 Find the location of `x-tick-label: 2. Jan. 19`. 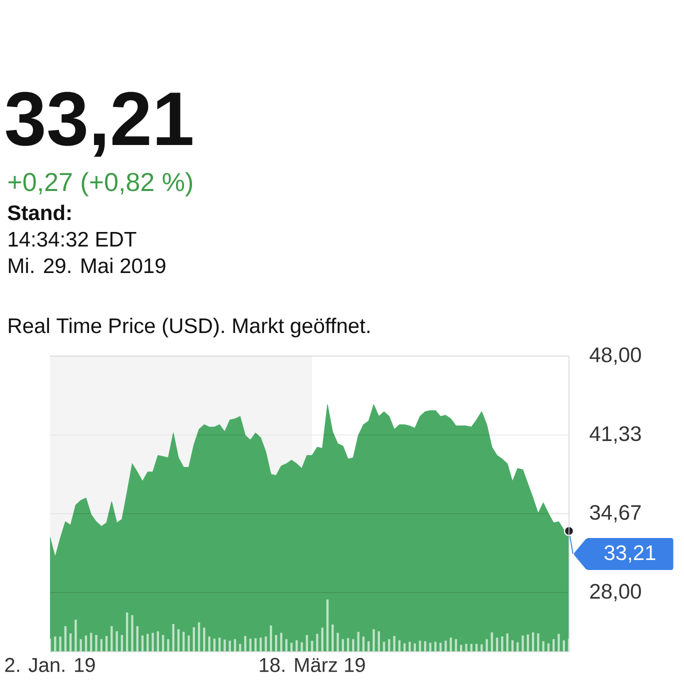

x-tick-label: 2. Jan. 19 is located at coordinates (50, 665).